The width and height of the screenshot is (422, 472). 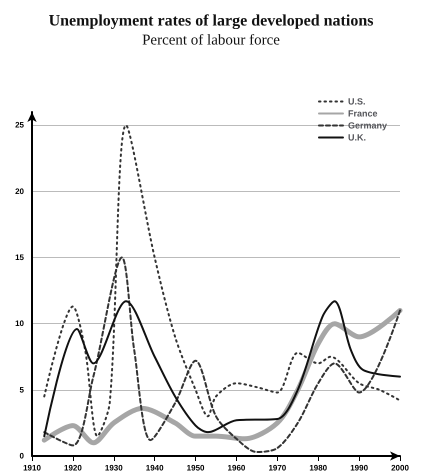 I want to click on y-tick-label: 0, so click(x=22, y=456).